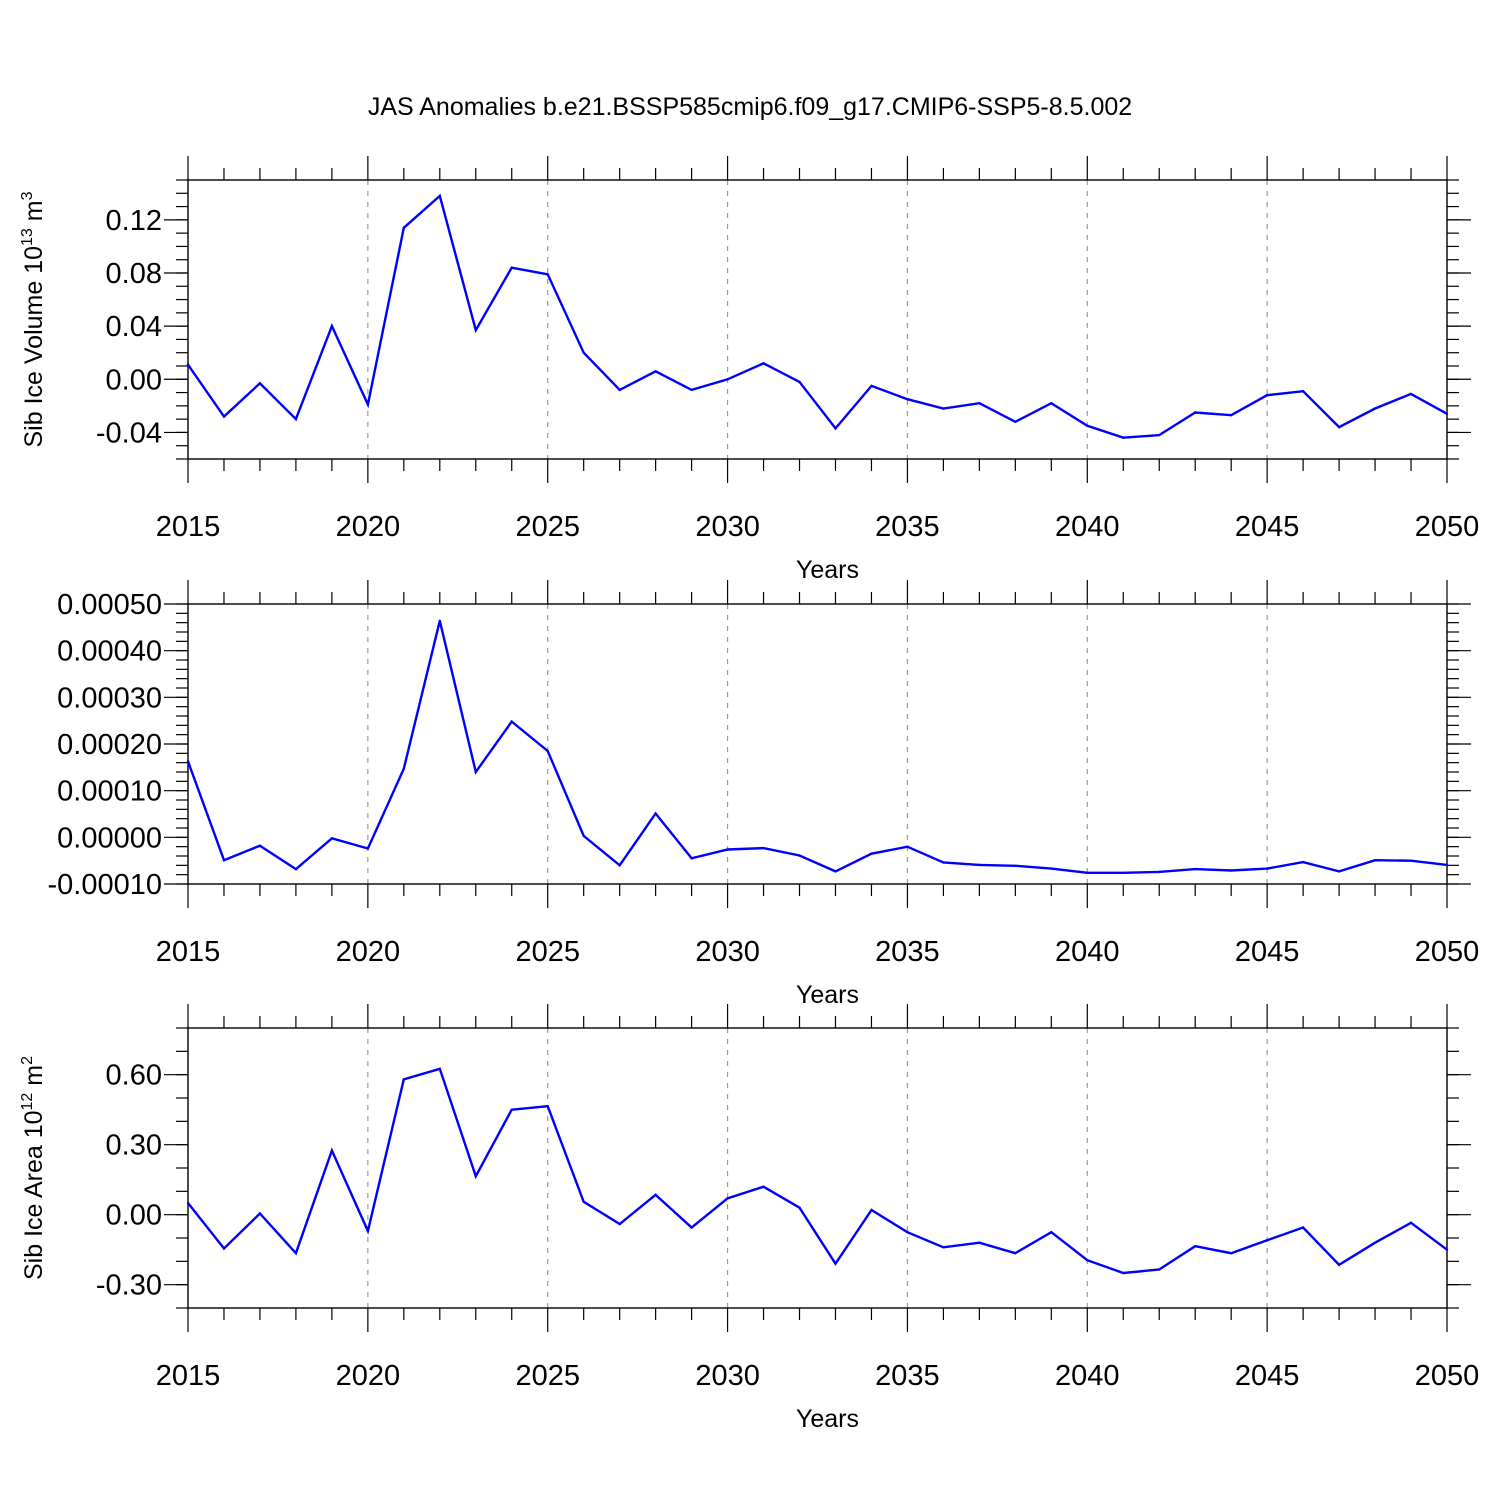 Image resolution: width=1500 pixels, height=1500 pixels. Describe the element at coordinates (129, 433) in the screenshot. I see `y-tick-label: -0.04` at that location.